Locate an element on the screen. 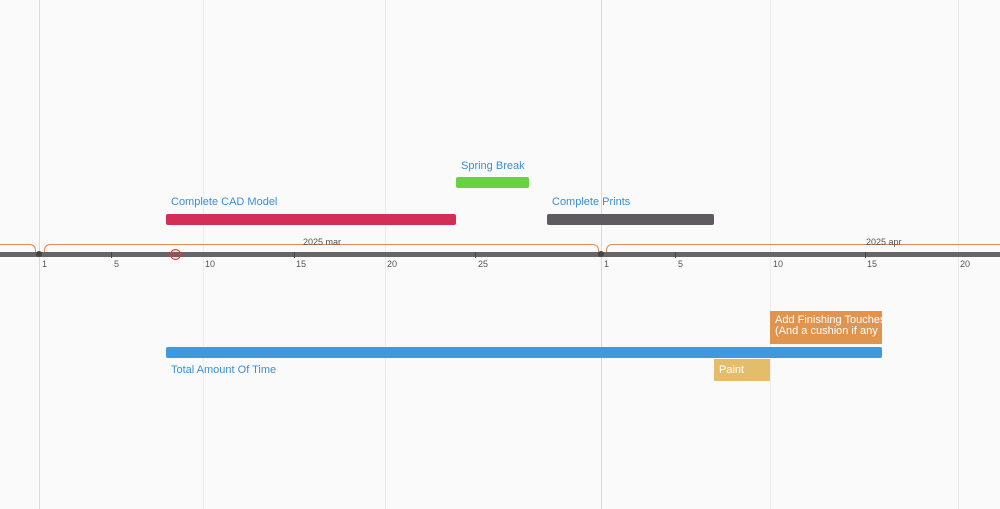  month-brace-mar is located at coordinates (321, 248).